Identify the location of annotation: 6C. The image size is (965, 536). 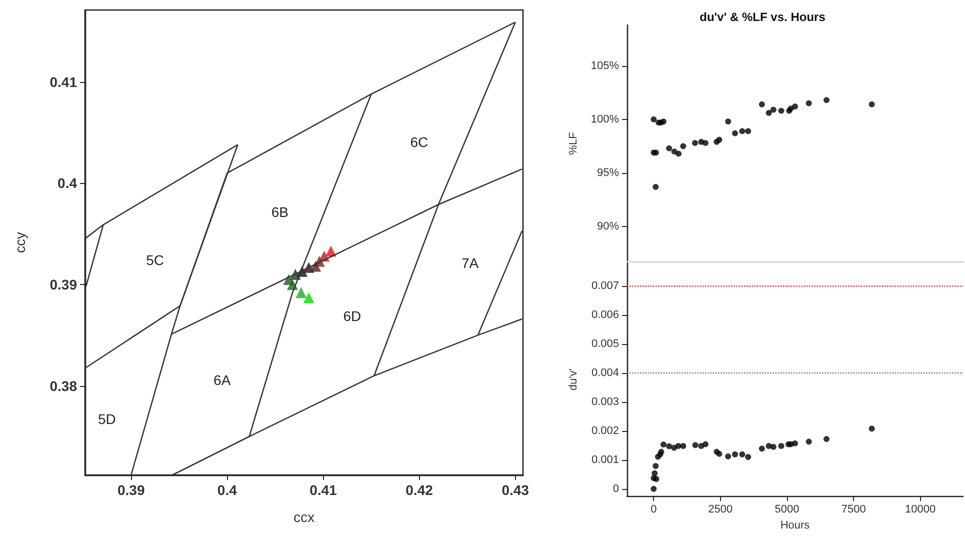
(419, 142).